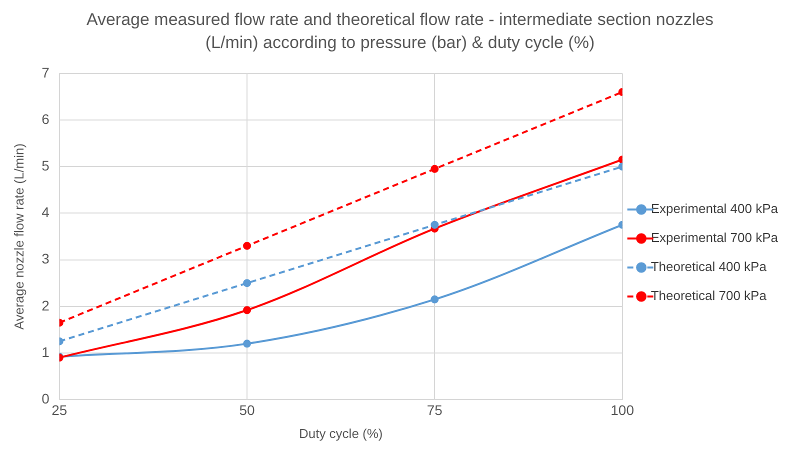 The height and width of the screenshot is (450, 802). What do you see at coordinates (46, 258) in the screenshot?
I see `y-tick-label: 3` at bounding box center [46, 258].